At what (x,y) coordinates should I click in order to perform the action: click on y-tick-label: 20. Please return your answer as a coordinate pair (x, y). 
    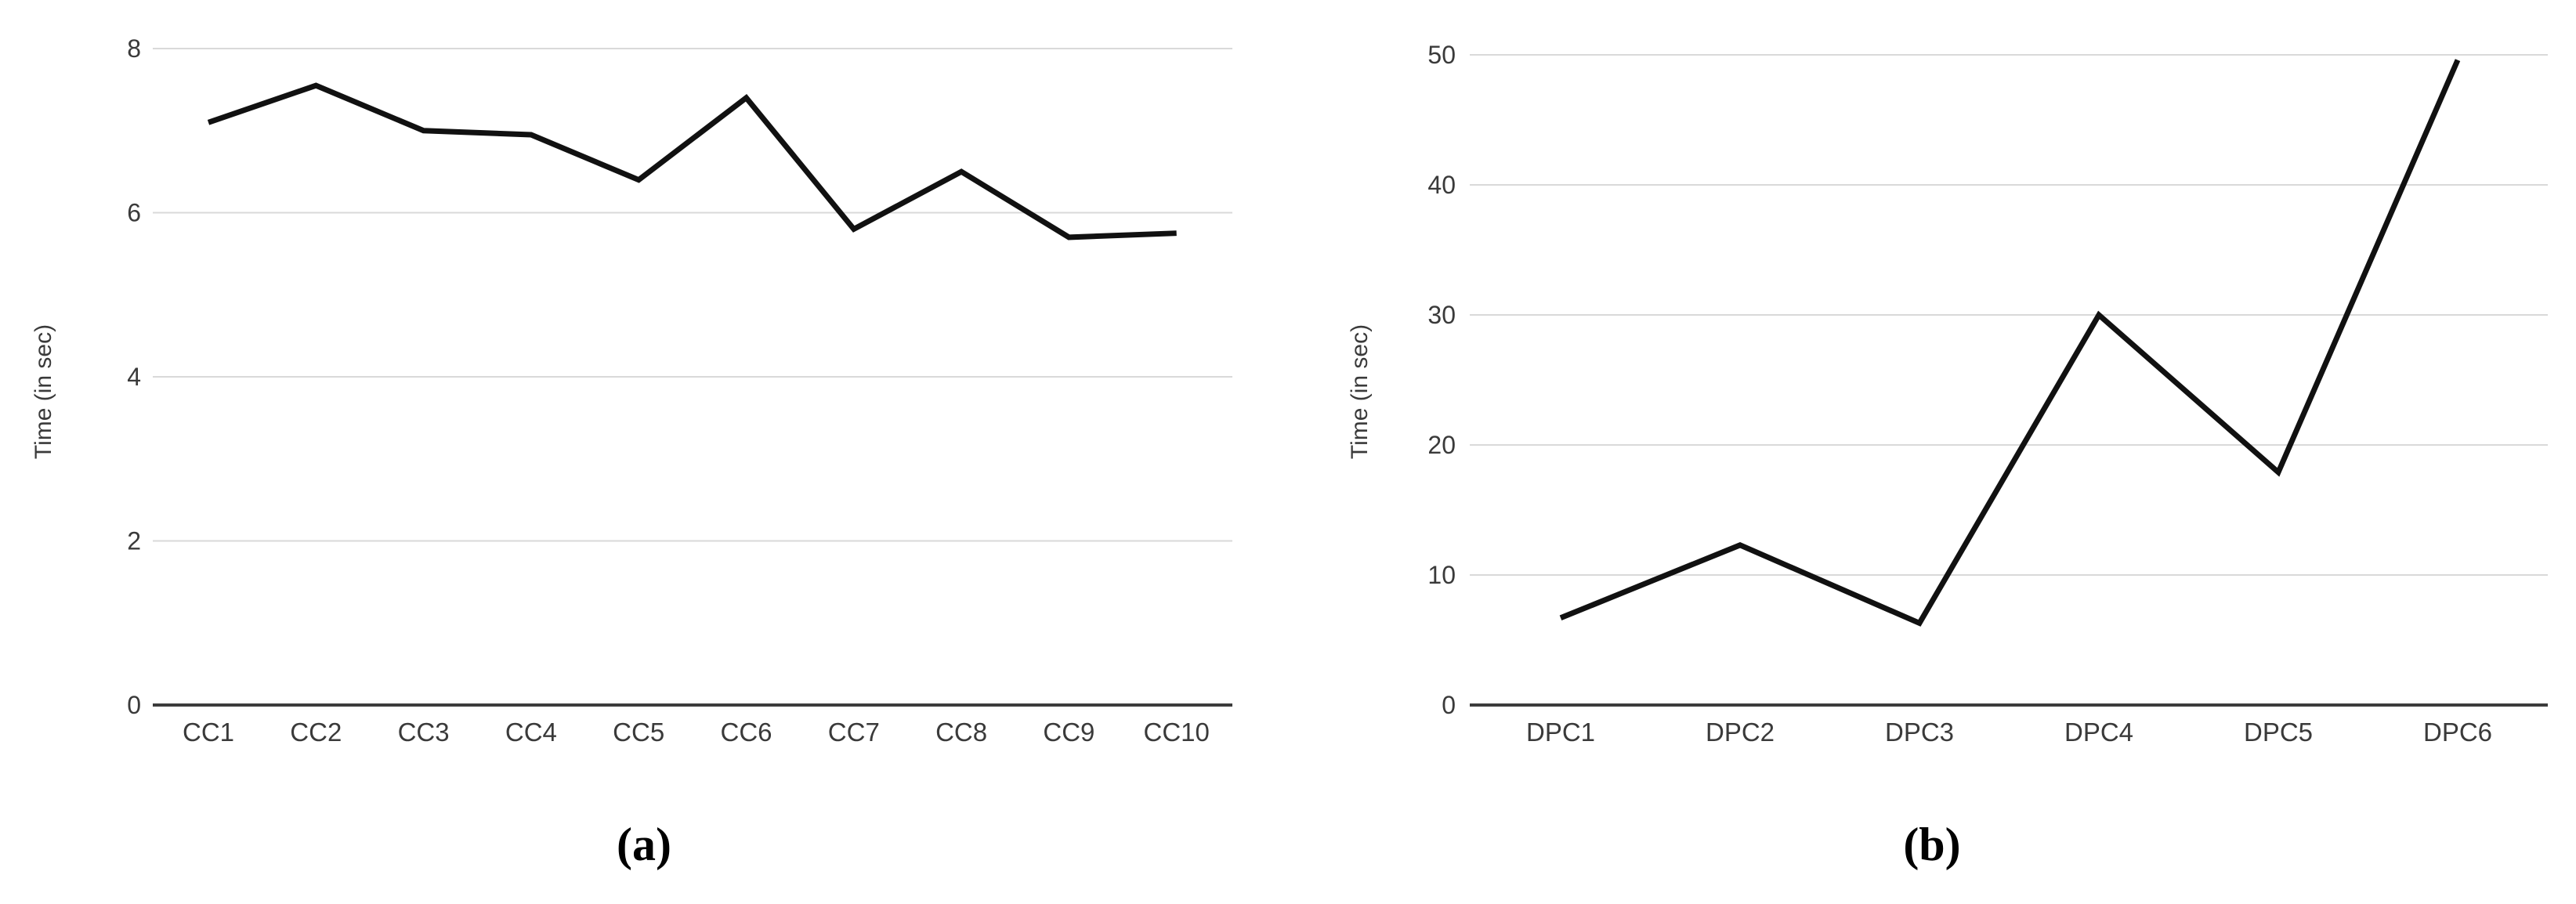
    Looking at the image, I should click on (1442, 445).